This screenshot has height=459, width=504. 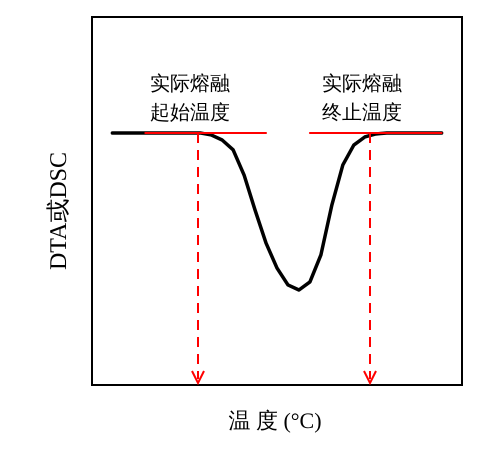 I want to click on x-axis-title: 温 度 (°C), so click(x=275, y=420).